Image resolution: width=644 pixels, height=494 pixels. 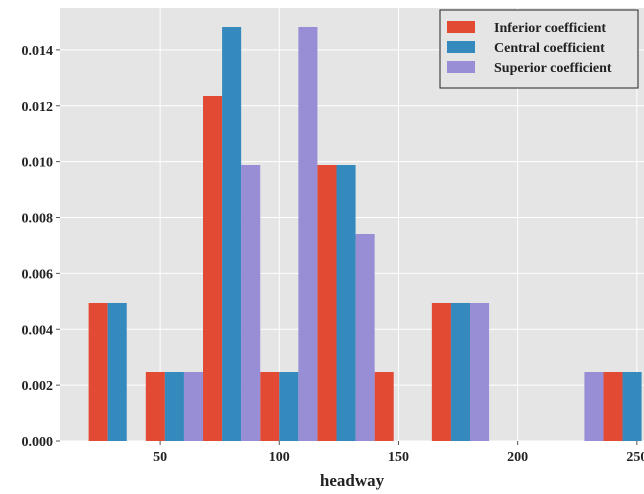 I want to click on x-axis-ticks: 50 100 150 200 250, so click(x=398, y=453).